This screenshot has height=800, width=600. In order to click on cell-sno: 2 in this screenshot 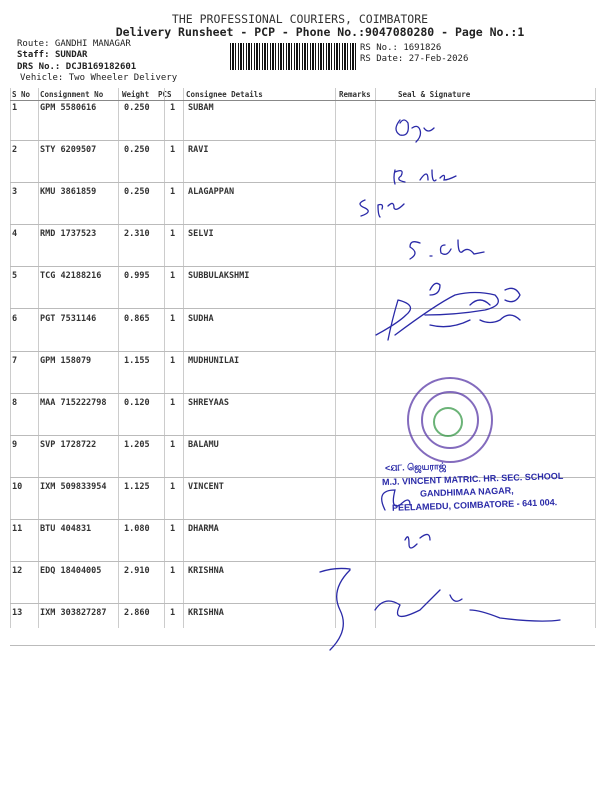, I will do `click(15, 150)`.